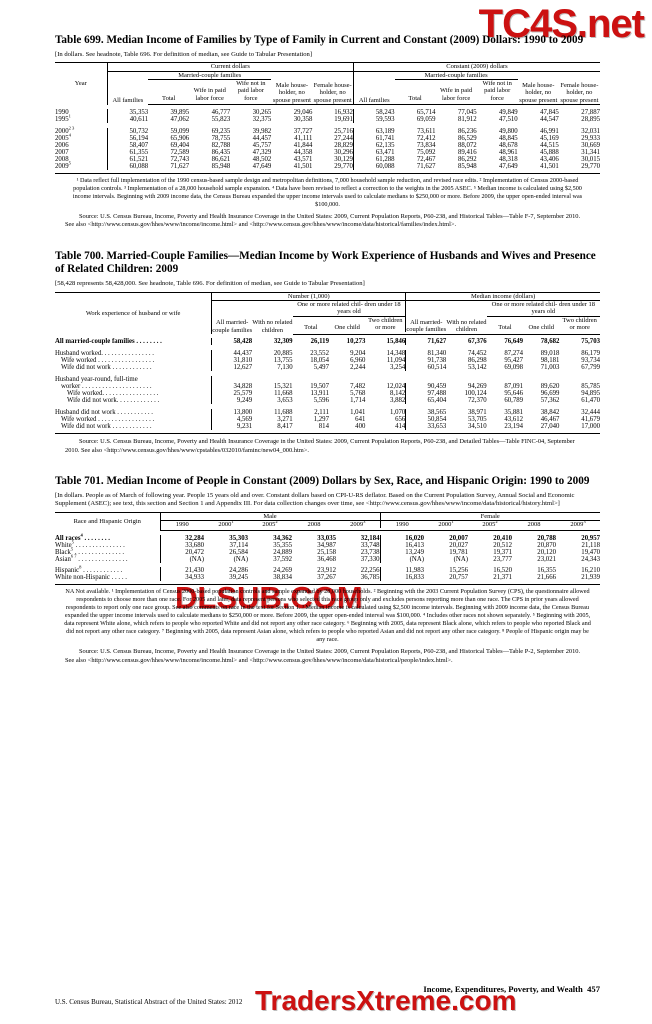 The height and width of the screenshot is (1024, 652). What do you see at coordinates (477, 427) in the screenshot?
I see `cell: 34,510` at bounding box center [477, 427].